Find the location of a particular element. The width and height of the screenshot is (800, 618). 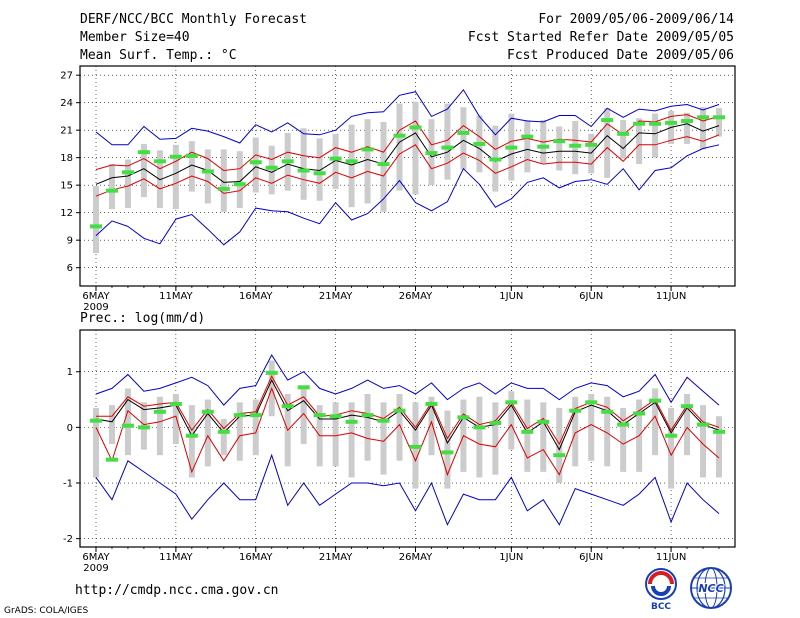

y-tick-label: 6 is located at coordinates (70, 268).